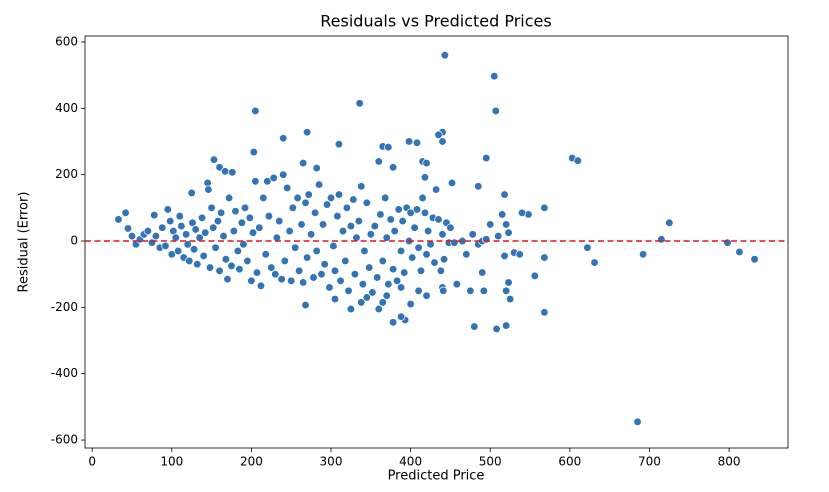  I want to click on x-tick-label: 300, so click(331, 462).